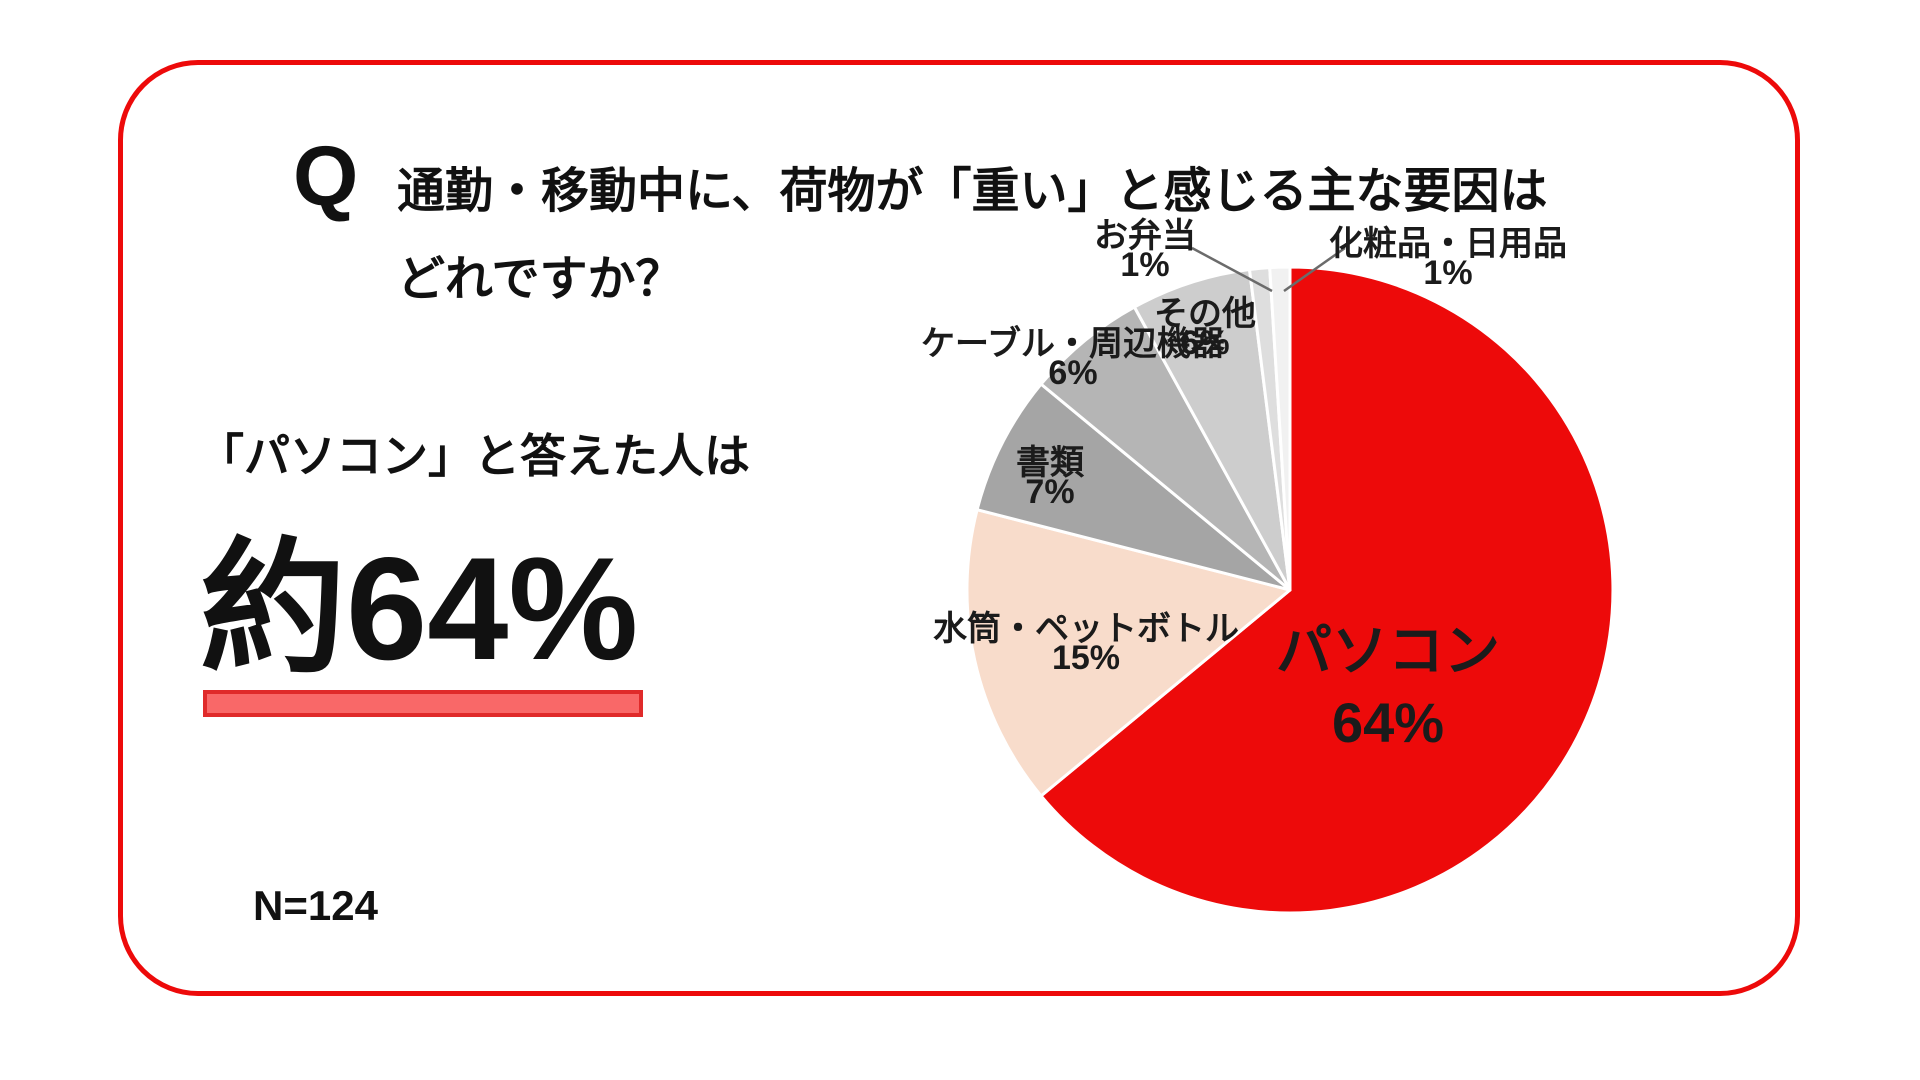 This screenshot has width=1920, height=1080. I want to click on question-line-1: 通勤・移動中に、荷物が「重い」と感じる主な要因は, so click(972, 191).